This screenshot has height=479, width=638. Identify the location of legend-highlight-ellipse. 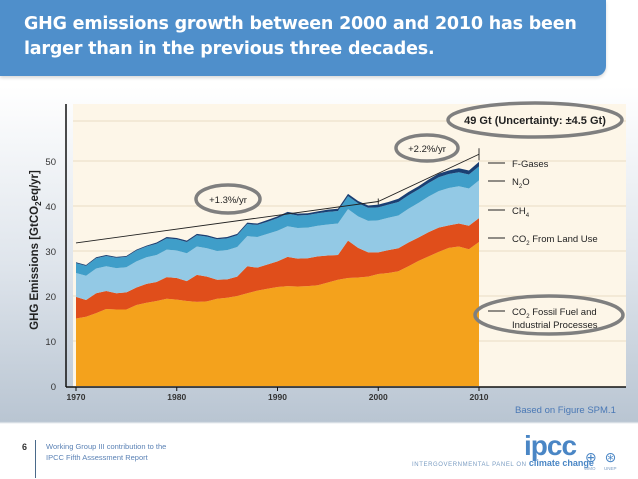
(549, 315).